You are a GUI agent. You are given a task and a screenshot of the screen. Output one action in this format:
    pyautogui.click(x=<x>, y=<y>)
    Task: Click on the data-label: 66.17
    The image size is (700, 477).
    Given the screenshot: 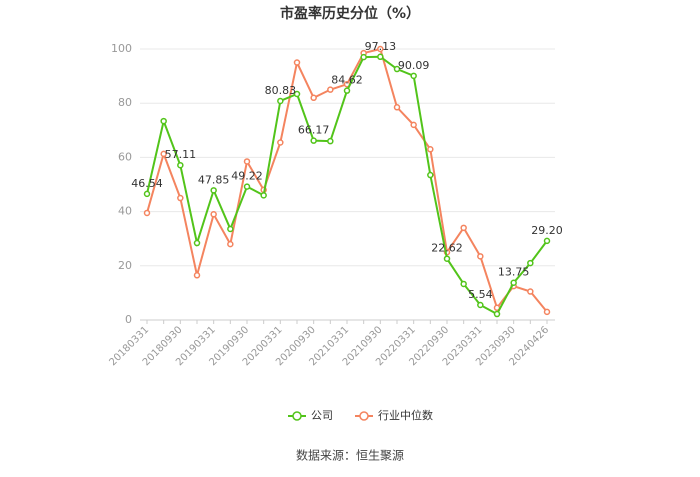 What is the action you would take?
    pyautogui.click(x=314, y=130)
    